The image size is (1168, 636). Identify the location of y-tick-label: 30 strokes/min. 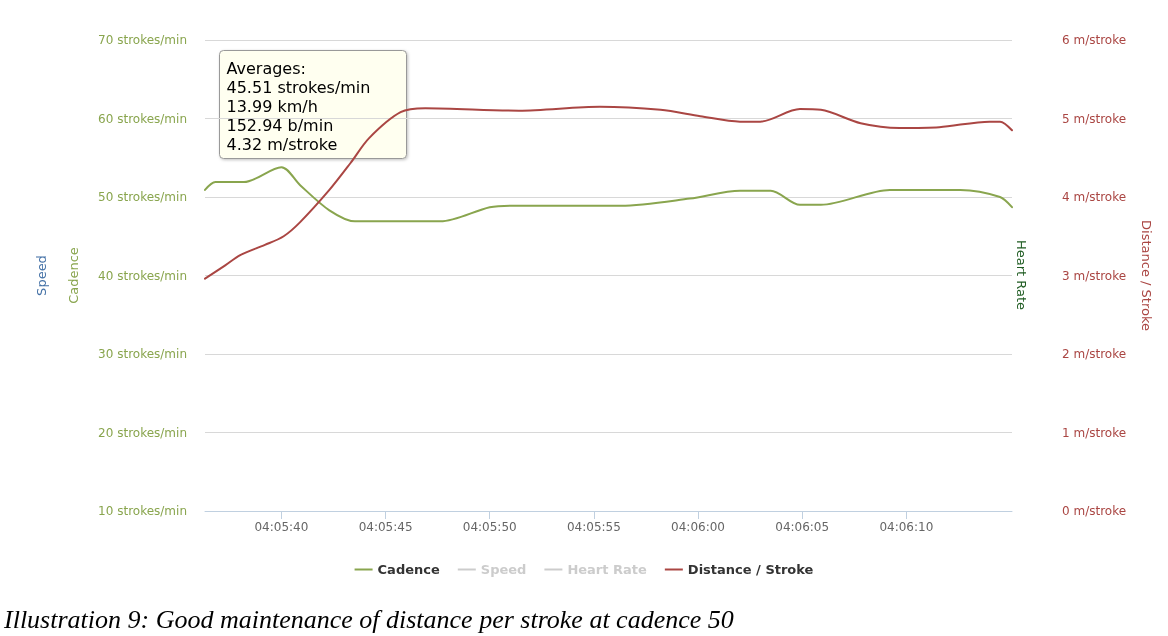
(142, 354).